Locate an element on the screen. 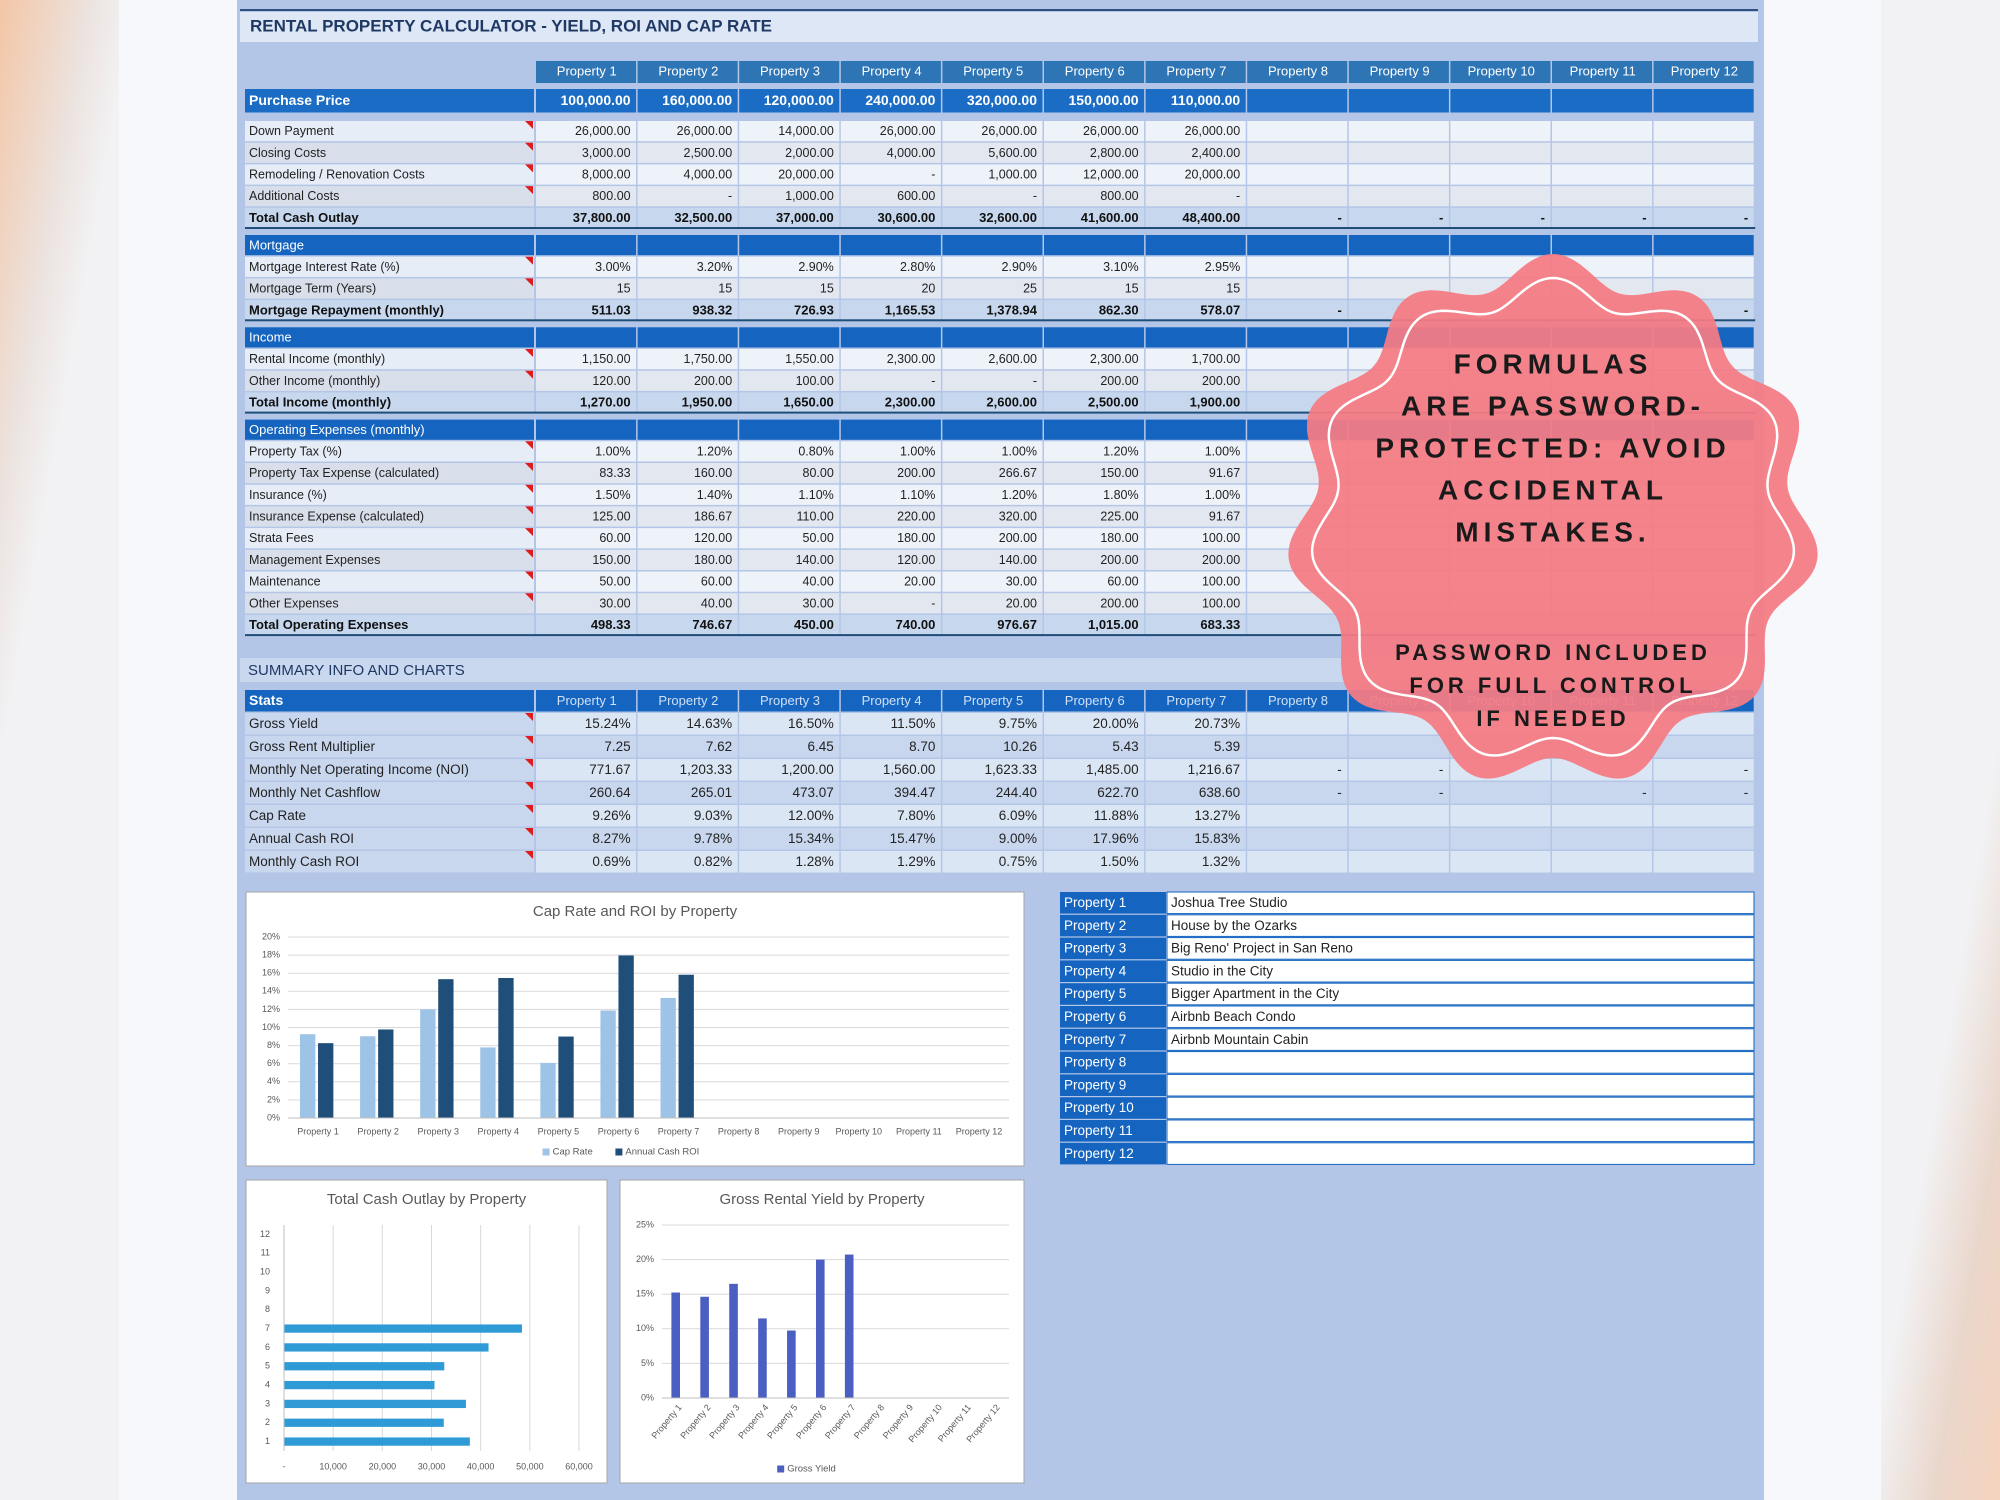  cell-value: 15 is located at coordinates (725, 289).